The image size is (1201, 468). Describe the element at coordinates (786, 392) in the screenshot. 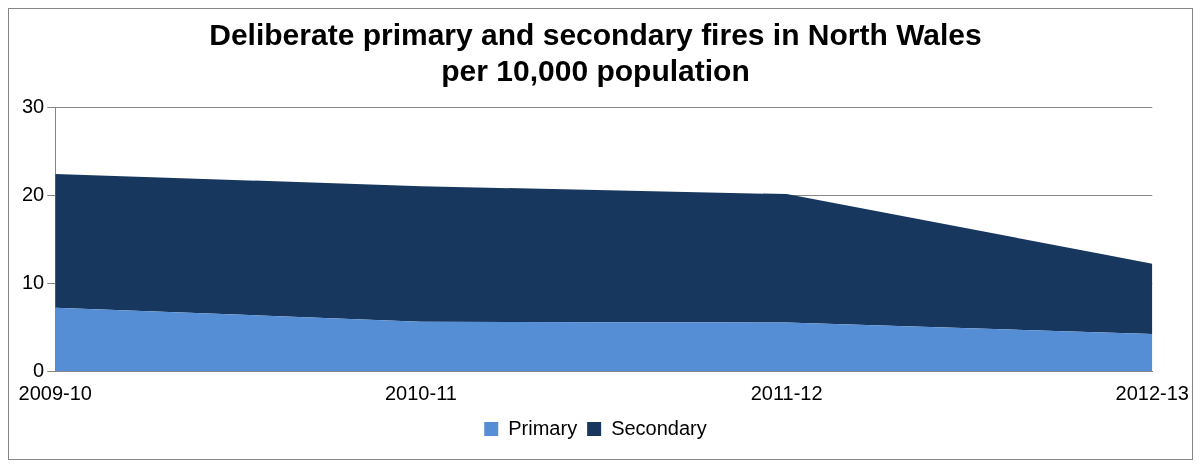

I see `x-tick-label: 2011-12` at that location.